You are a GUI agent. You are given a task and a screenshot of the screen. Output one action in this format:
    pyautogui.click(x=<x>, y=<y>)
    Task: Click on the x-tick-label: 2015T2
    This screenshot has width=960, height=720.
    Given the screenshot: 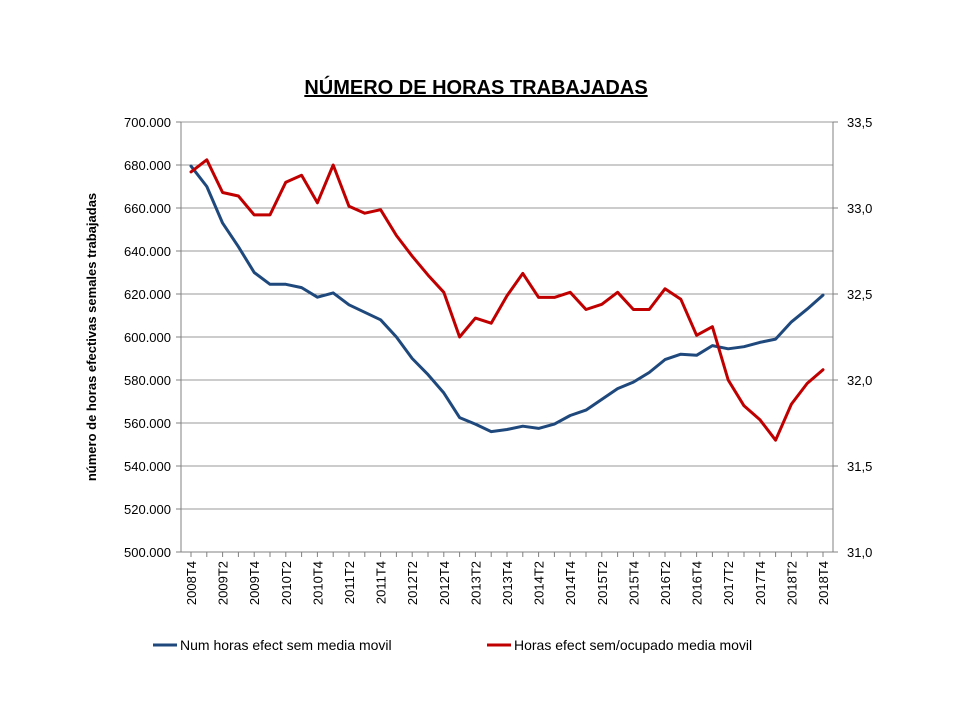 What is the action you would take?
    pyautogui.click(x=602, y=583)
    